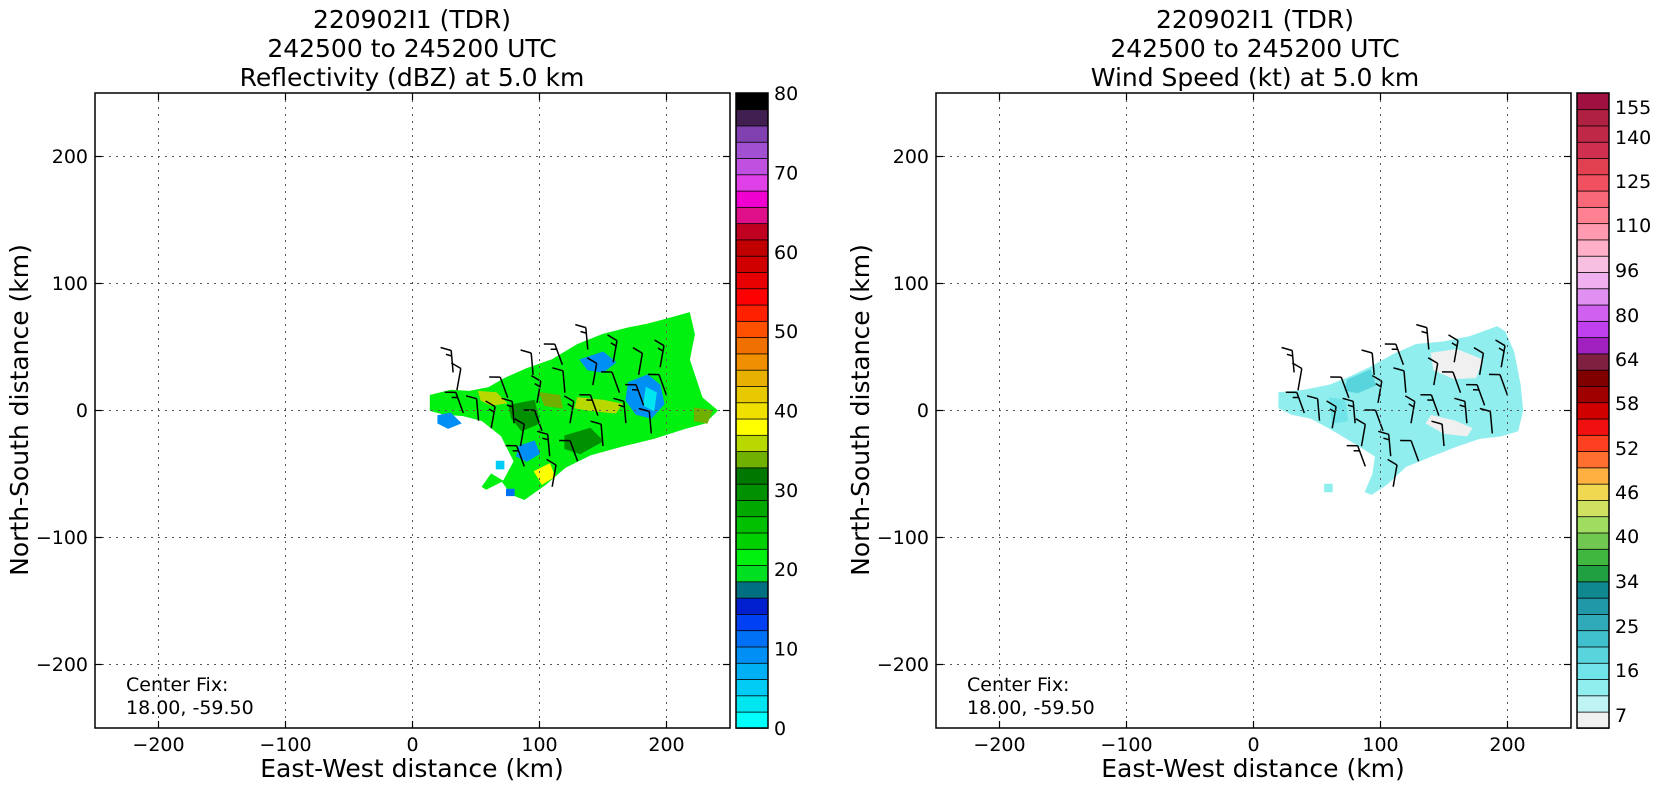 The height and width of the screenshot is (791, 1655). I want to click on center-fix-value: 18.00, -59.50, so click(190, 708).